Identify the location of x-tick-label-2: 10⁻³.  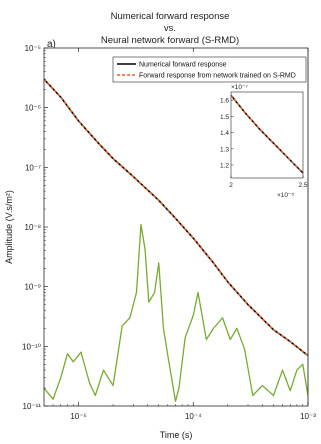
(308, 416).